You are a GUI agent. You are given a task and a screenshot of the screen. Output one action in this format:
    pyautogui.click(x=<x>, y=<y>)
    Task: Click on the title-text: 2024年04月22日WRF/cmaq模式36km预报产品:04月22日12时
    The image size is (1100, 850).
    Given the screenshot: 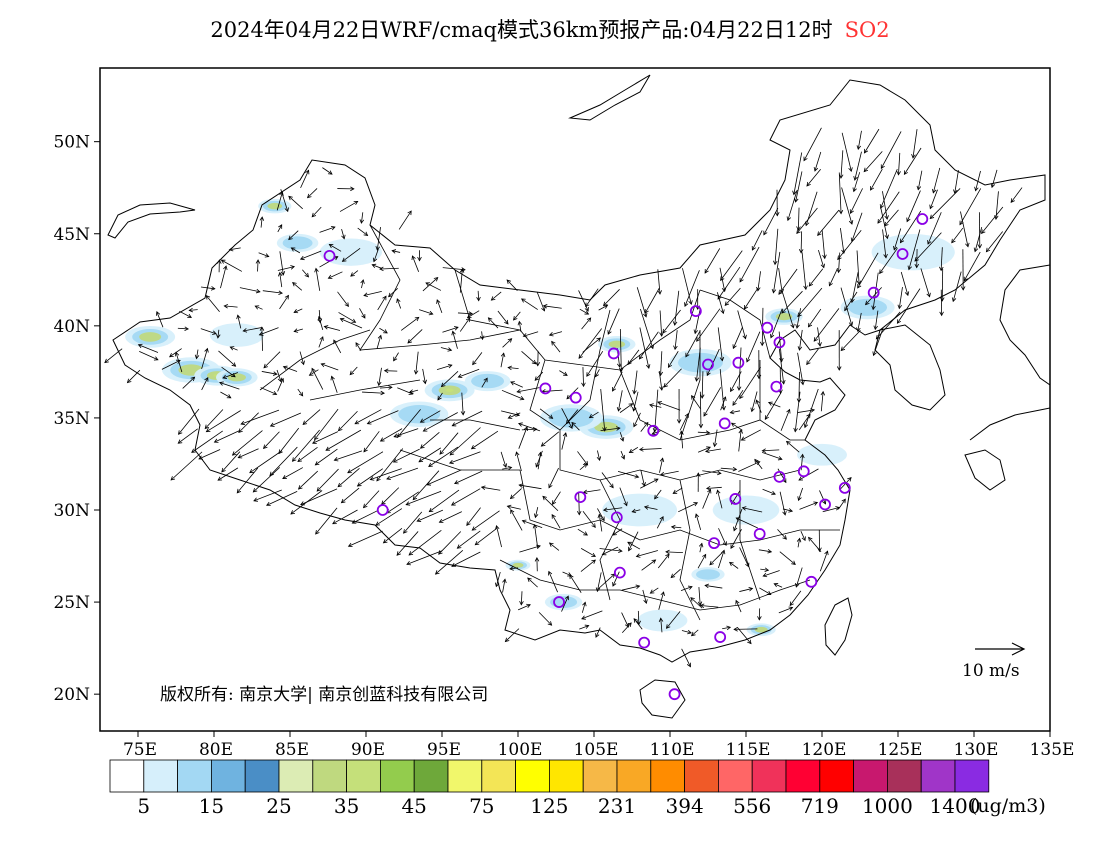 What is the action you would take?
    pyautogui.click(x=521, y=30)
    